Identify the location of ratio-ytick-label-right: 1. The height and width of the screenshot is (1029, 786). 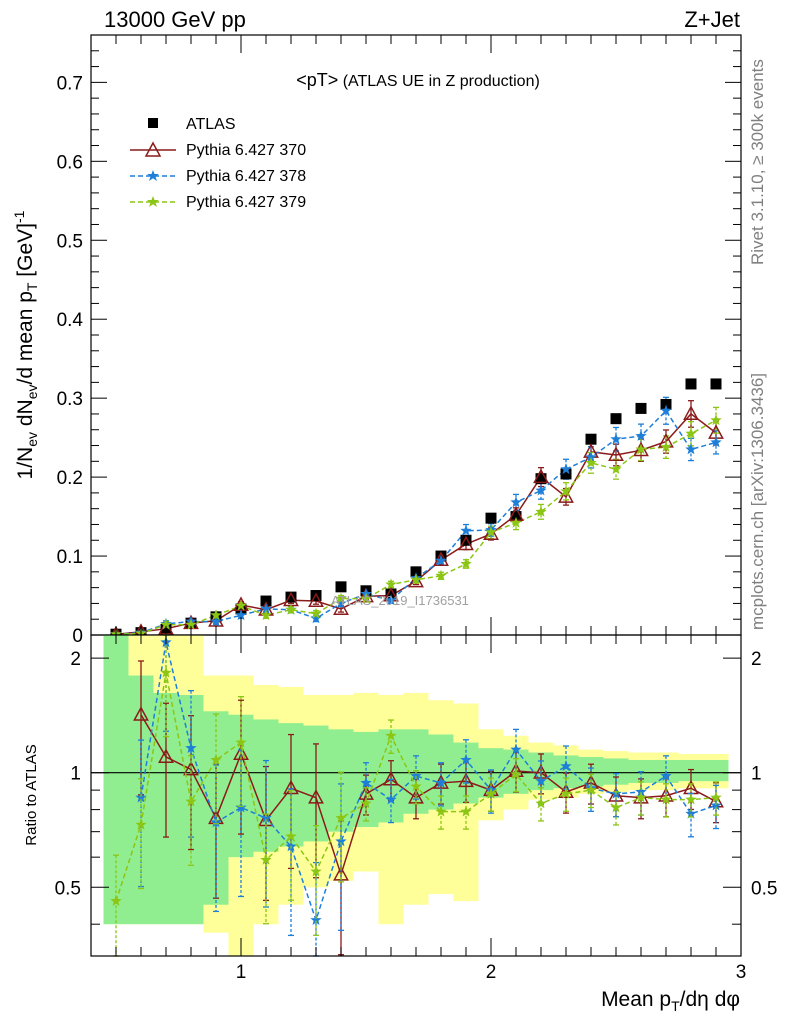
(756, 774).